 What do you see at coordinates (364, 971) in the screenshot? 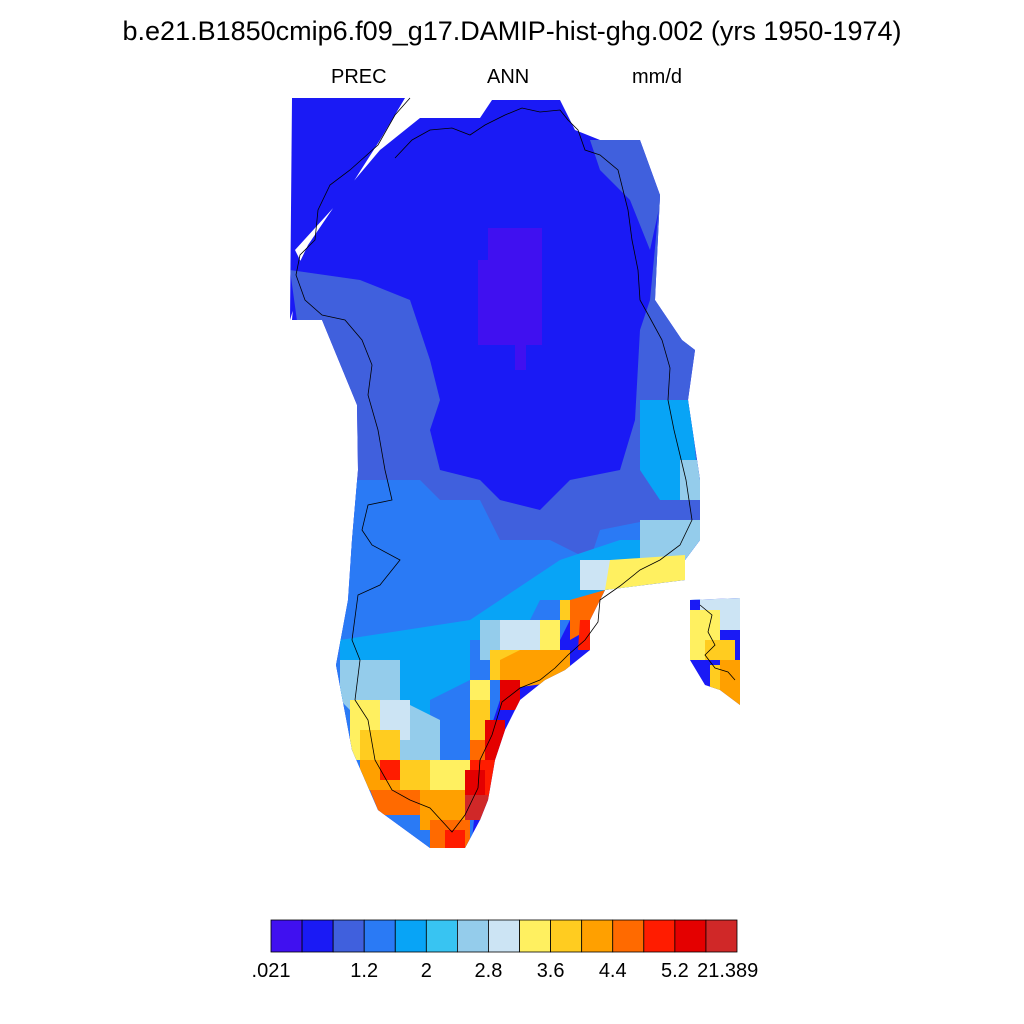
I see `colorbar-tick-label: 1.2` at bounding box center [364, 971].